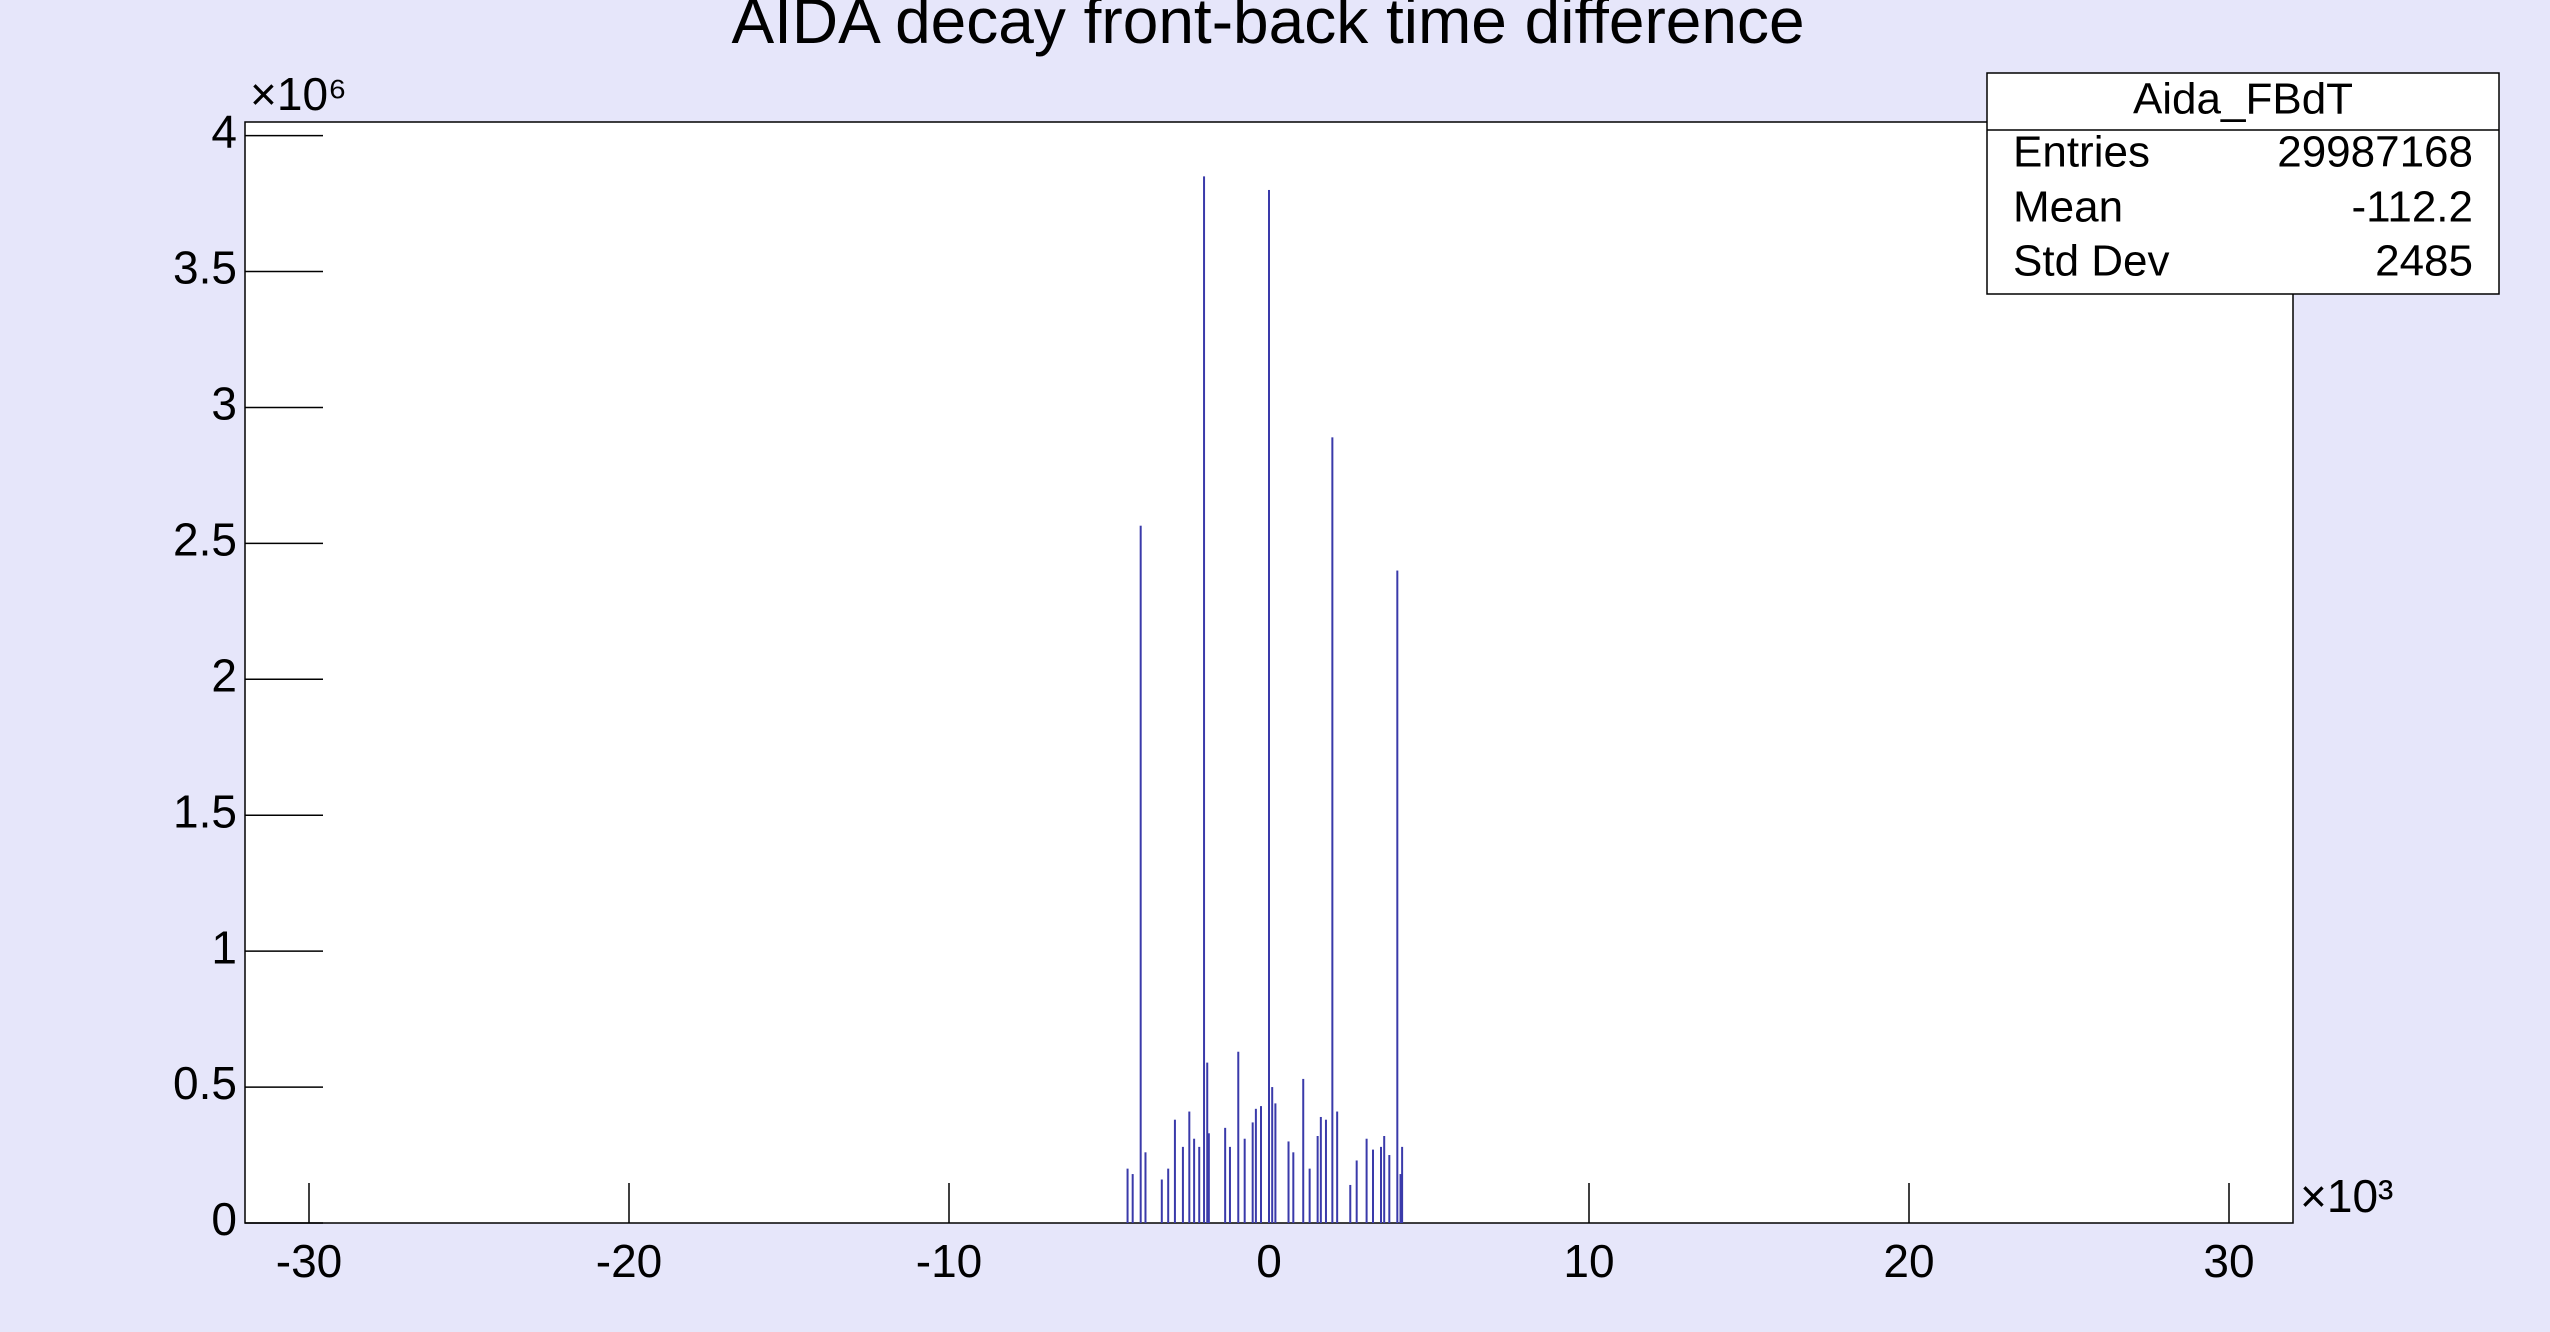 Image resolution: width=2550 pixels, height=1332 pixels. I want to click on chart-title: AIDA decay front-back time difference, so click(1267, 28).